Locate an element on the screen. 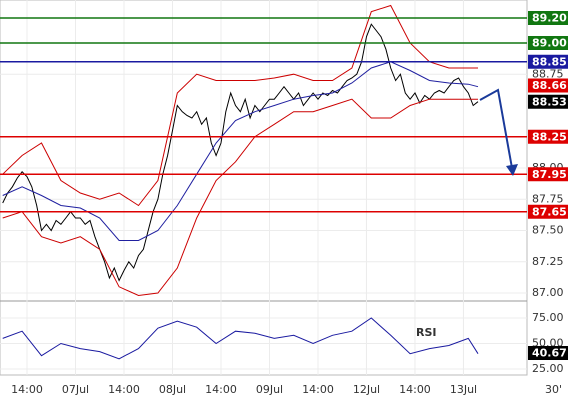  label-box-text: 88.53 is located at coordinates (549, 101).